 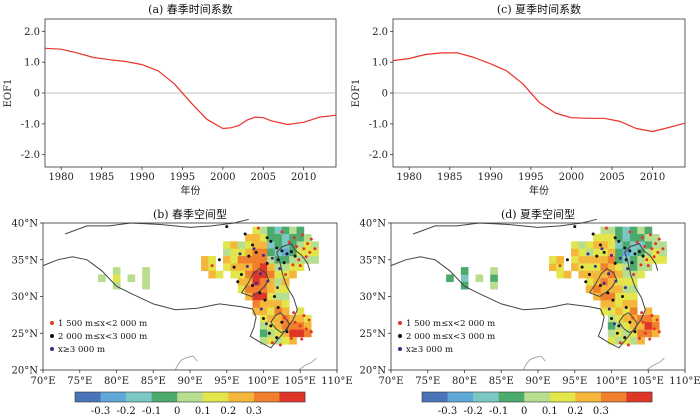 I want to click on coastline, so click(x=186, y=363).